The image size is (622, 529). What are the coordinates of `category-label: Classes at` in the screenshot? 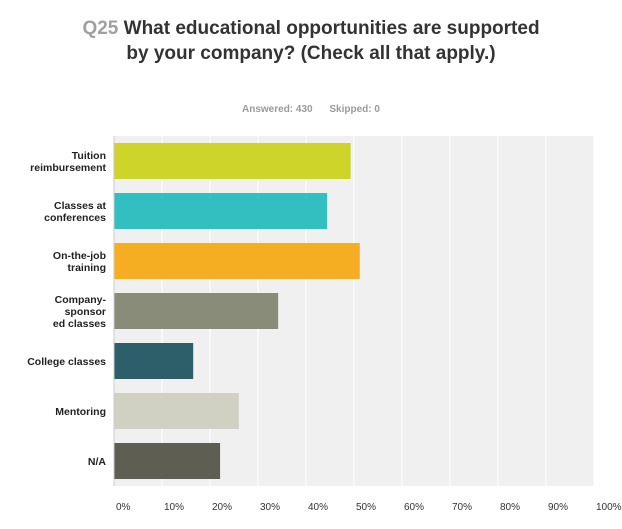 It's located at (80, 206).